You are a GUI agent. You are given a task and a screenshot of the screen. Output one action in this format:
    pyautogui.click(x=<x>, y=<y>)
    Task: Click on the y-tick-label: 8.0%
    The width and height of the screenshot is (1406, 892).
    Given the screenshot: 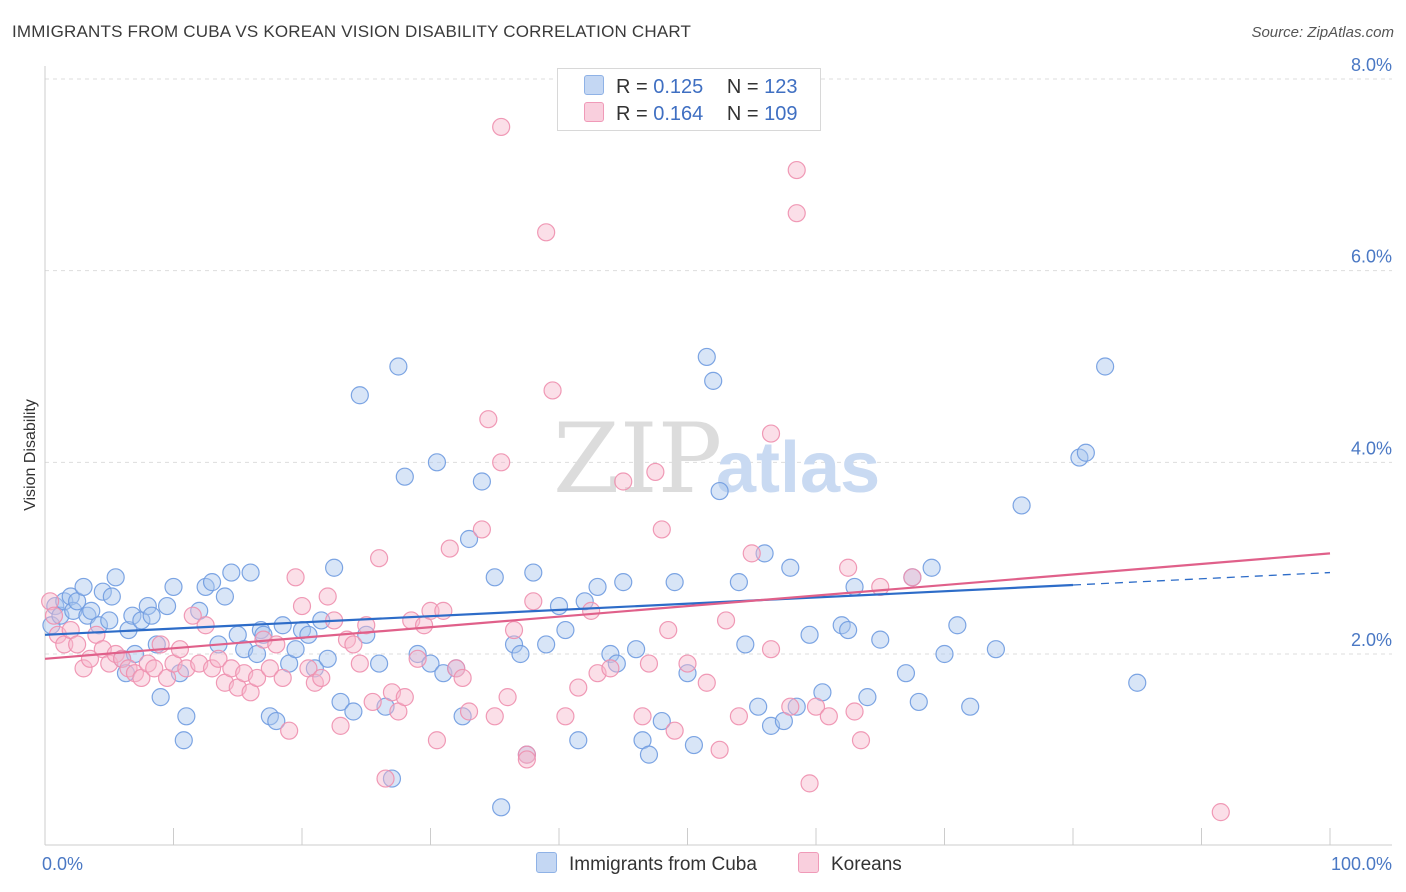 What is the action you would take?
    pyautogui.click(x=1371, y=65)
    